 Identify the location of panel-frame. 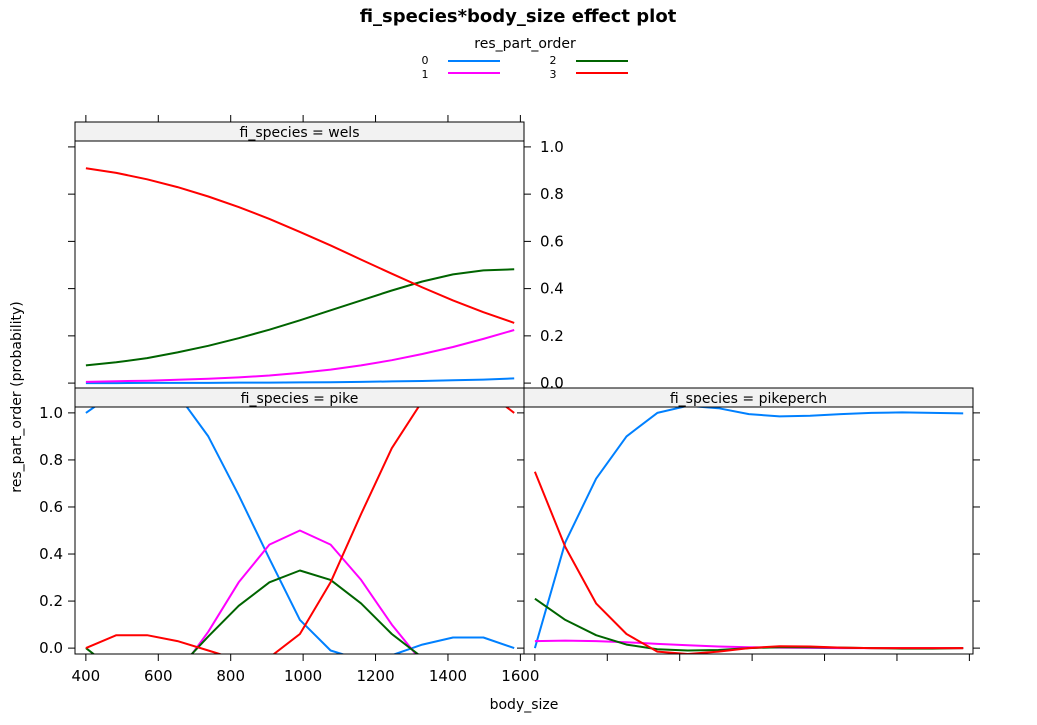
(748, 530).